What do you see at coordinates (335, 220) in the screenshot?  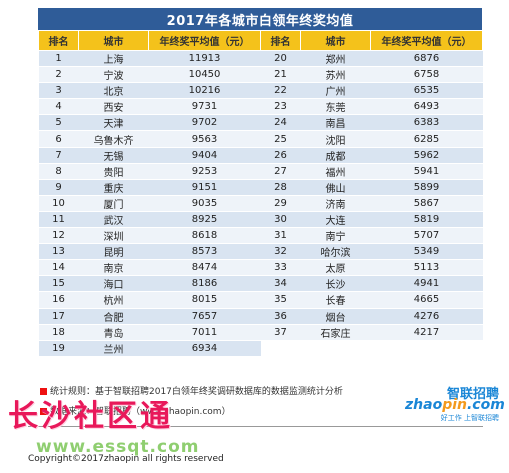 I see `cell-city: 大连` at bounding box center [335, 220].